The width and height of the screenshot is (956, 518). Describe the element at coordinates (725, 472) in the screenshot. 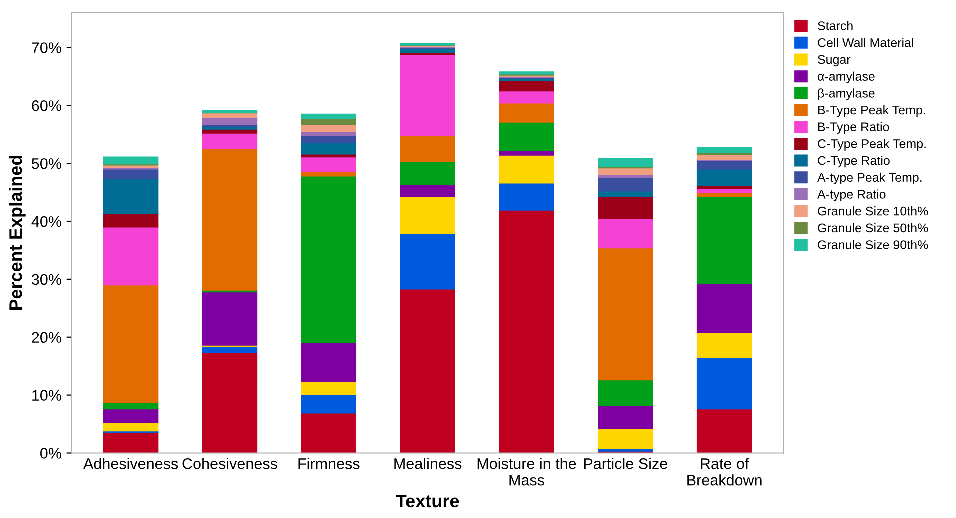

I see `x-tick-label: Rate of Breakdown` at that location.